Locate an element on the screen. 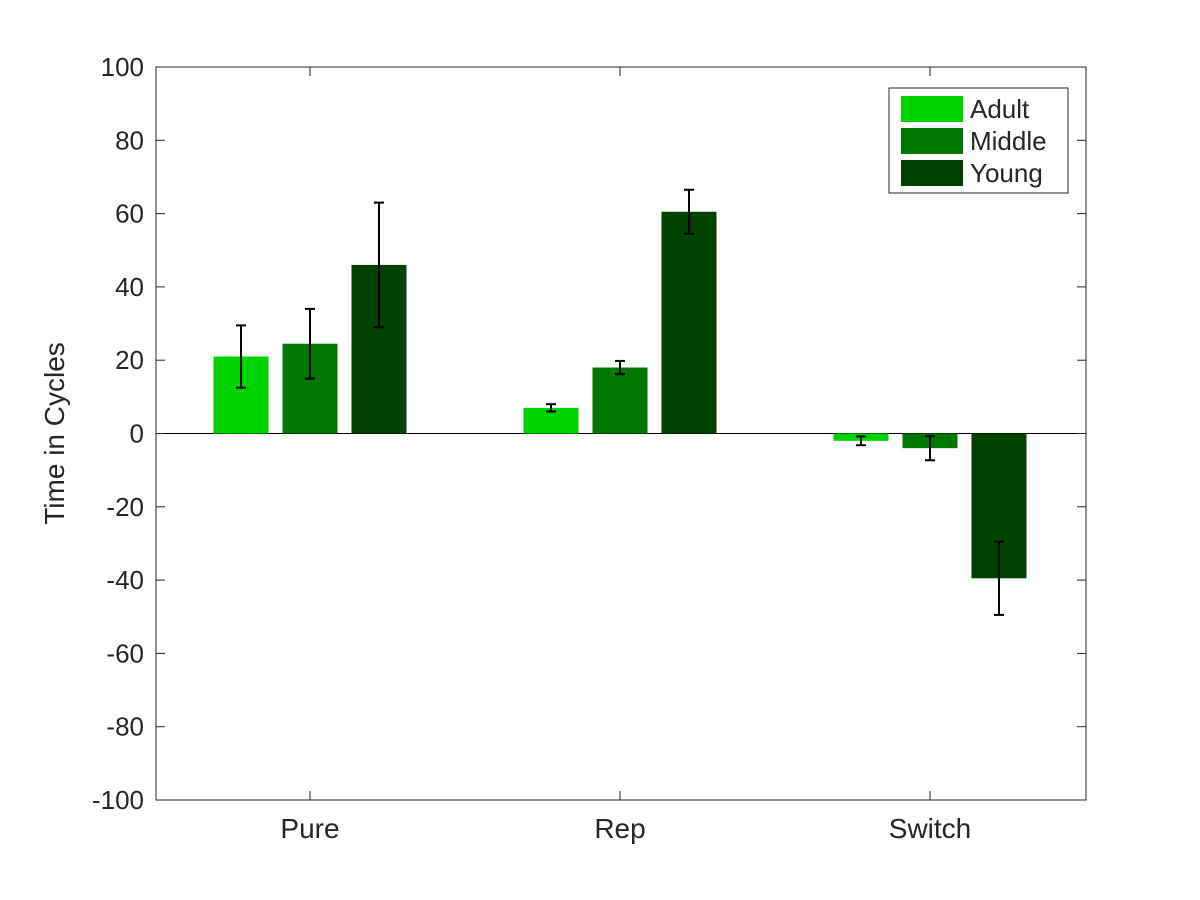  legend-label-adult: Adult is located at coordinates (1000, 109).